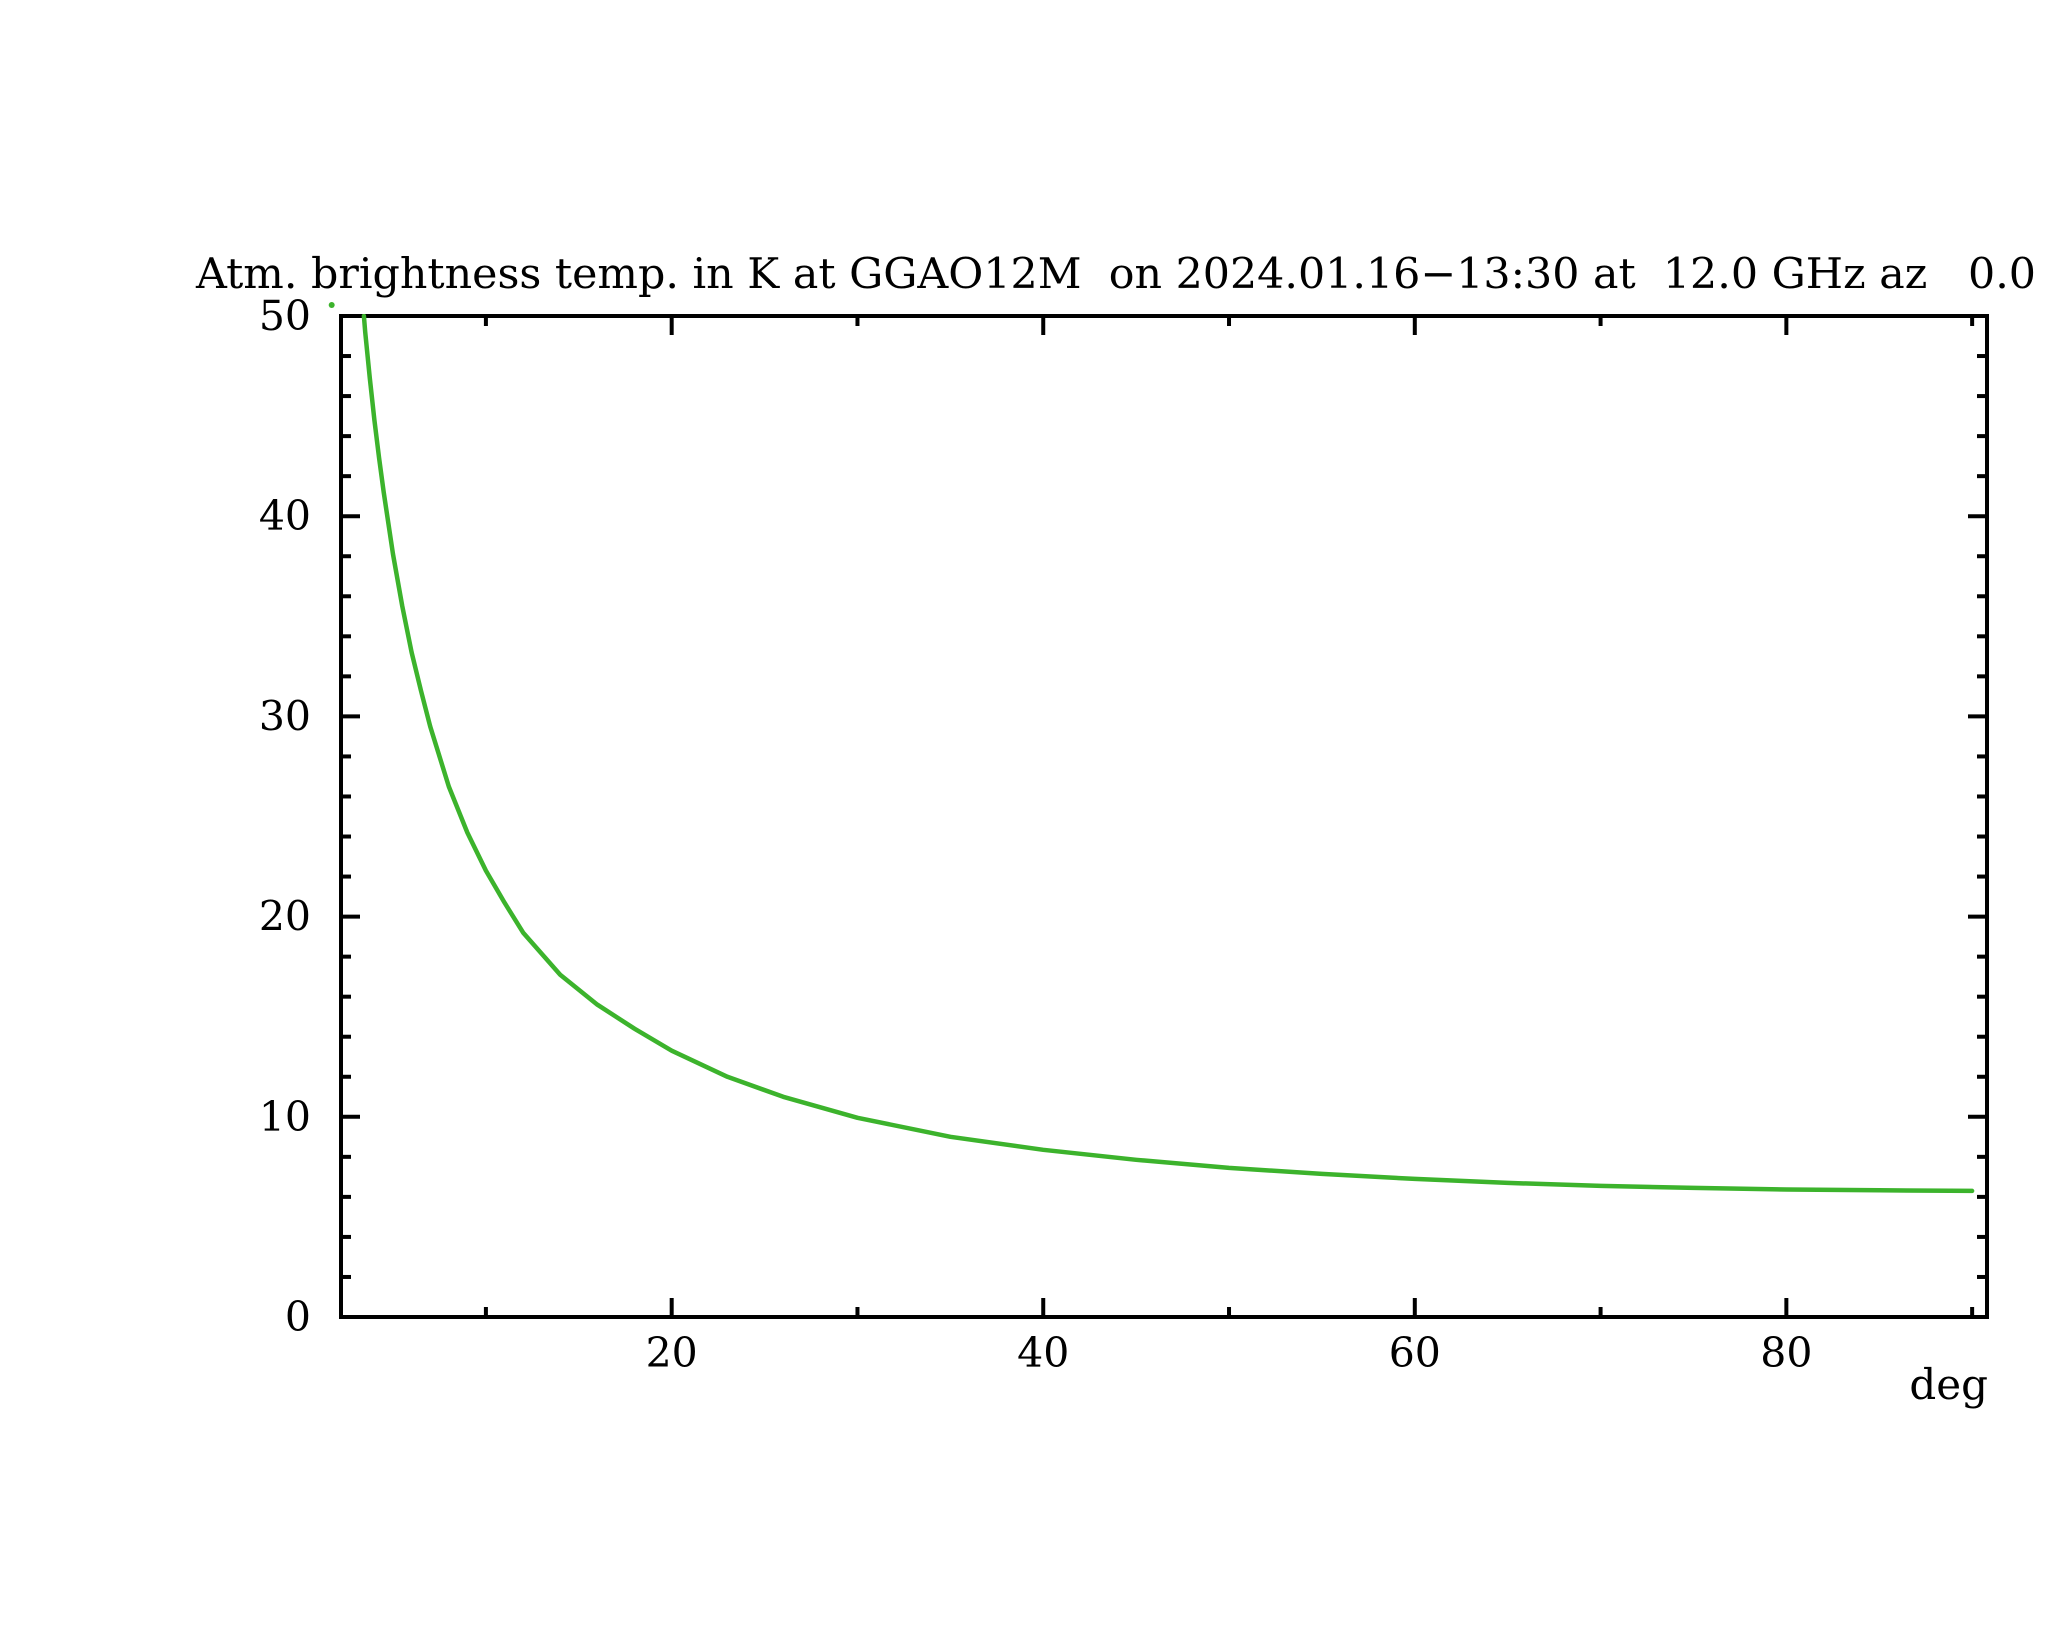 Image resolution: width=2048 pixels, height=1640 pixels. I want to click on x-tick-label: 40, so click(1043, 1353).